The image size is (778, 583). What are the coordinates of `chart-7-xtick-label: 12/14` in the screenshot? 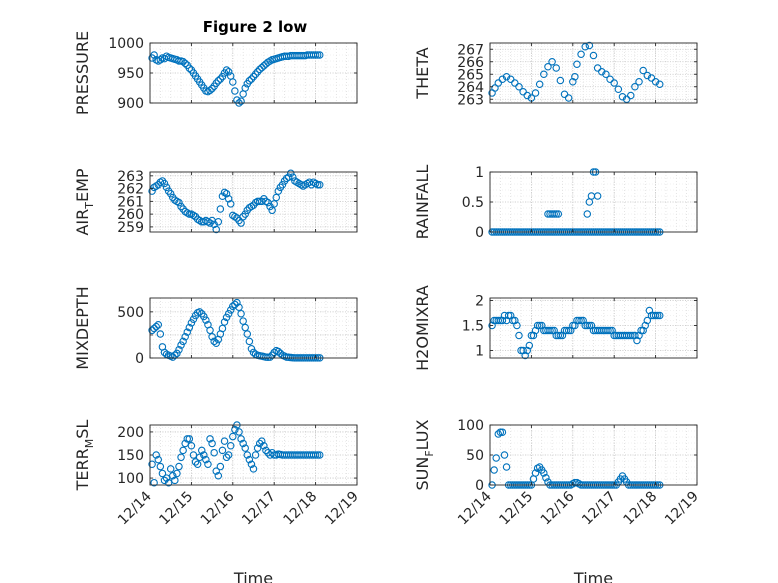 It's located at (135, 508).